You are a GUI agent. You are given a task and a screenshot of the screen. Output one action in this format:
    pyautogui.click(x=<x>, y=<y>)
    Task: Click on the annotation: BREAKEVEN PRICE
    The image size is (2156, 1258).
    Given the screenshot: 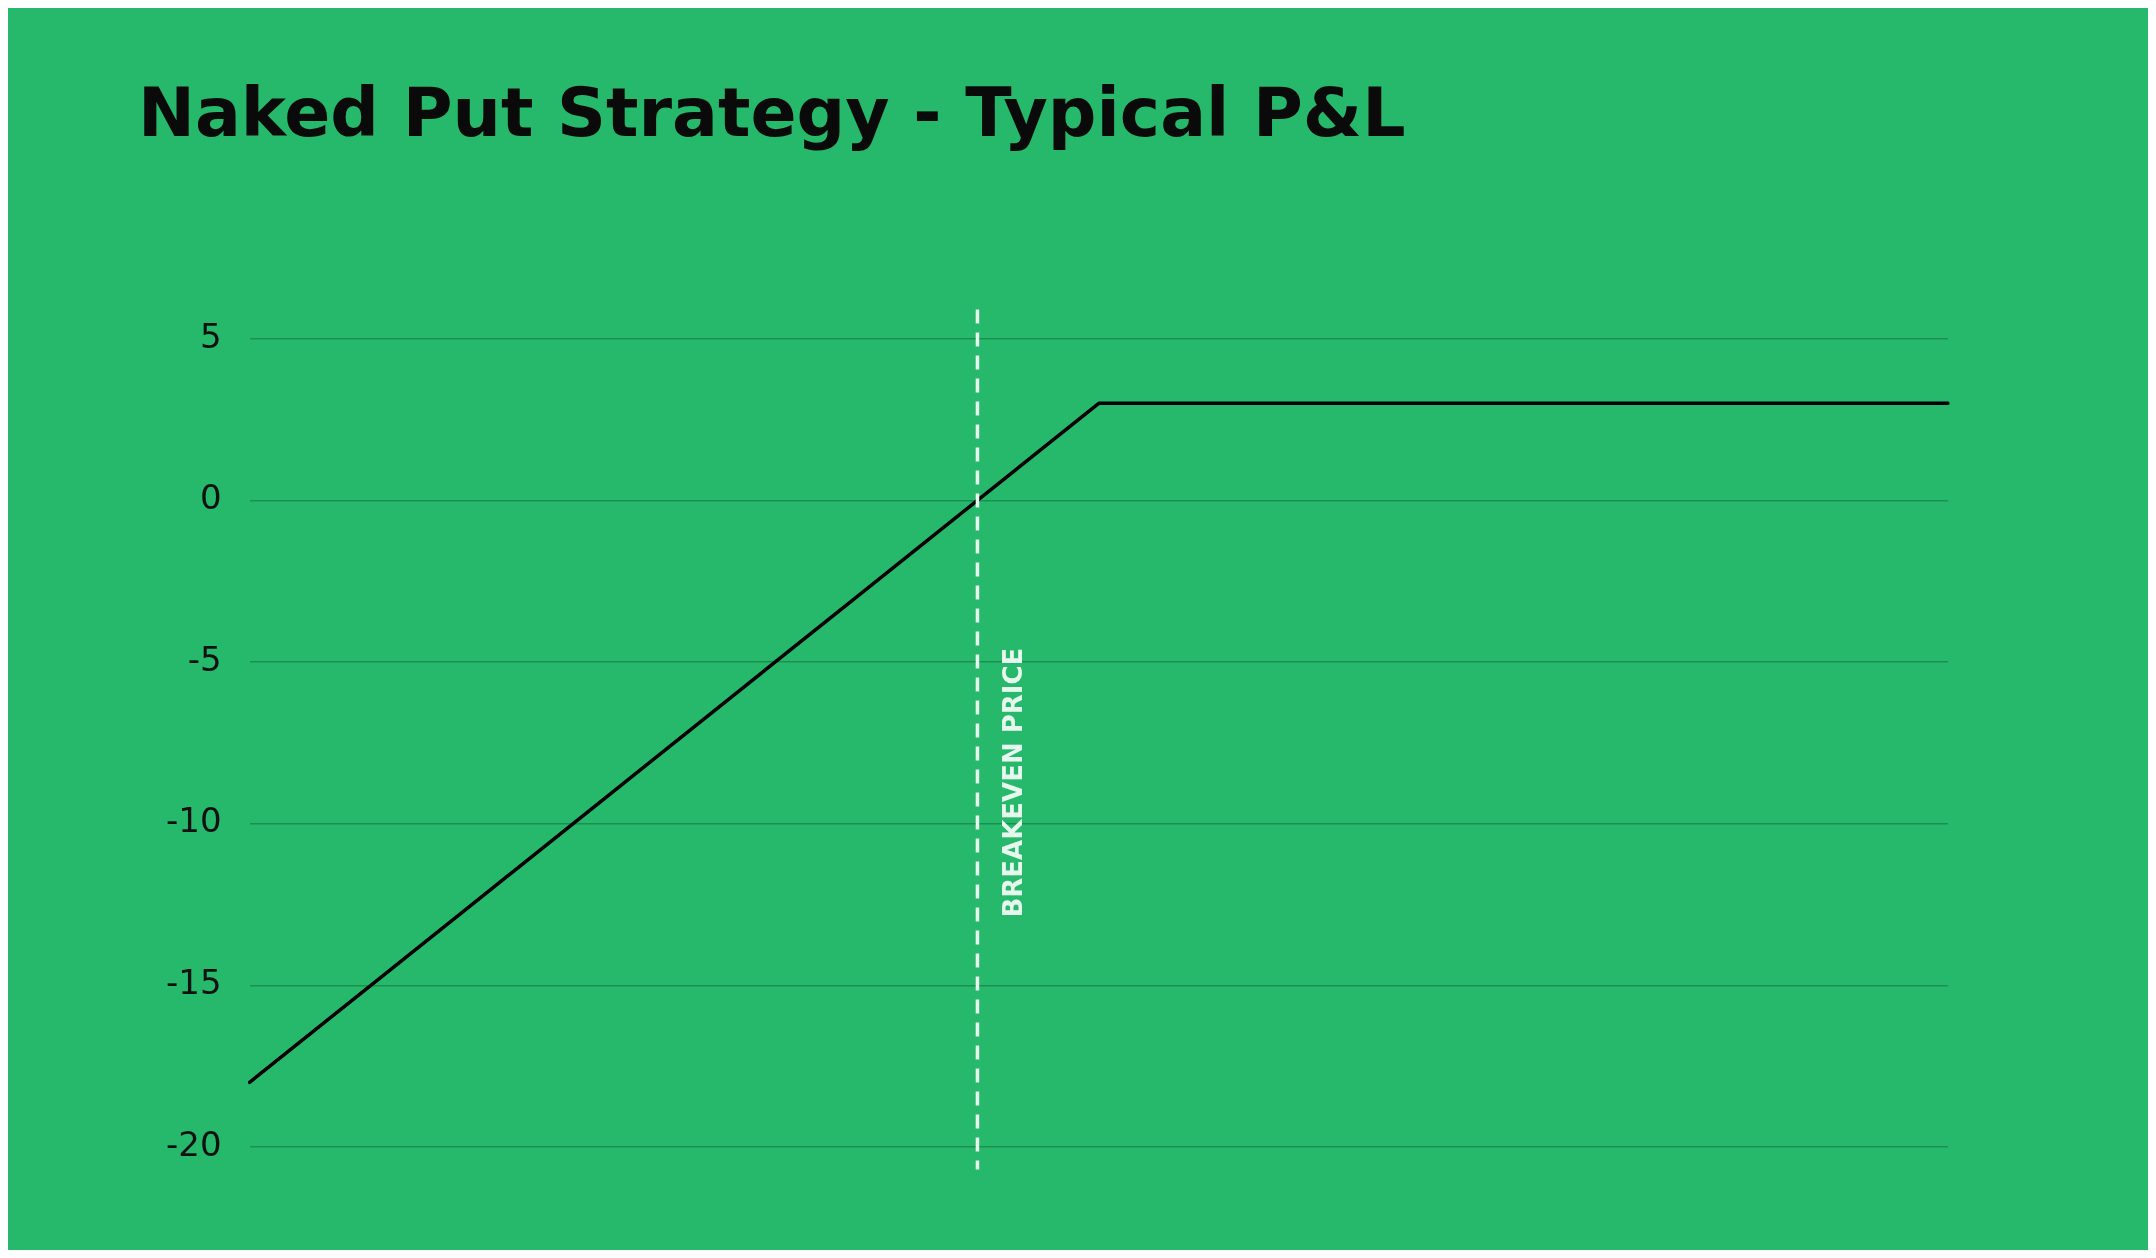 What is the action you would take?
    pyautogui.click(x=1013, y=782)
    